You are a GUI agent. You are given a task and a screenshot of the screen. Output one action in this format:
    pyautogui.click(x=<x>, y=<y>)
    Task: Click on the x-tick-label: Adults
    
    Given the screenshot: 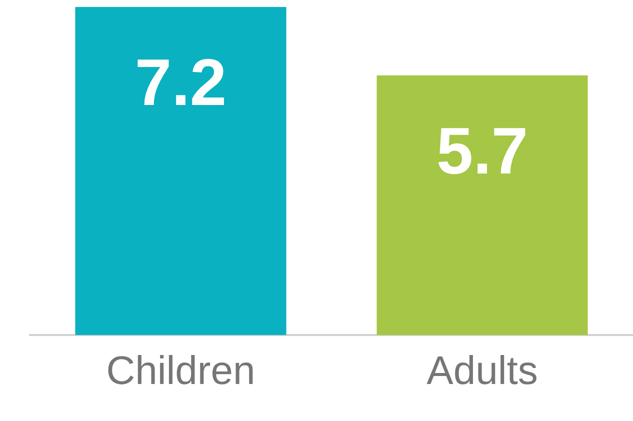 What is the action you would take?
    pyautogui.click(x=482, y=371)
    